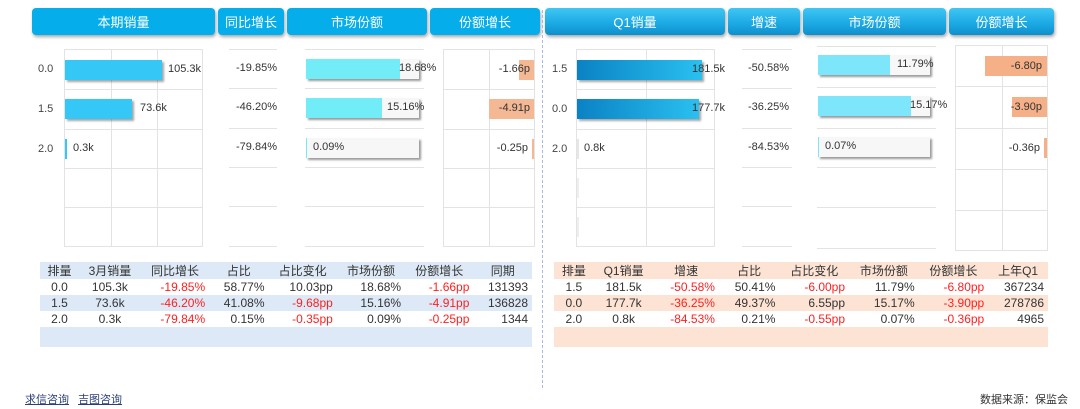 The height and width of the screenshot is (409, 1080). Describe the element at coordinates (251, 21) in the screenshot. I see `header-yoy-growth: 同比增长` at that location.